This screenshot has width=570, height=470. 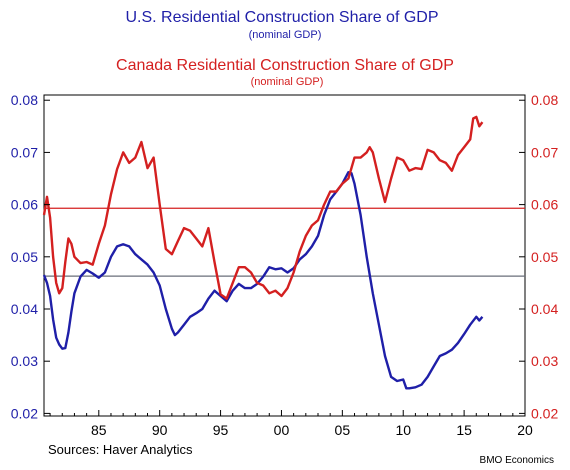 I want to click on reference-lines, so click(x=284, y=242).